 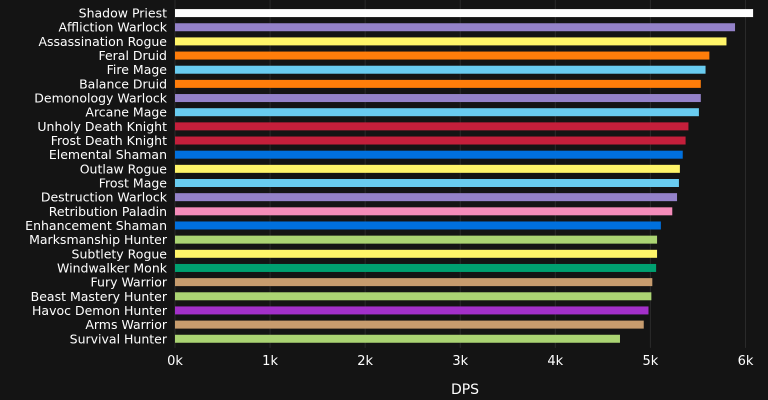 I want to click on category-label: Havoc Demon Hunter, so click(x=100, y=310).